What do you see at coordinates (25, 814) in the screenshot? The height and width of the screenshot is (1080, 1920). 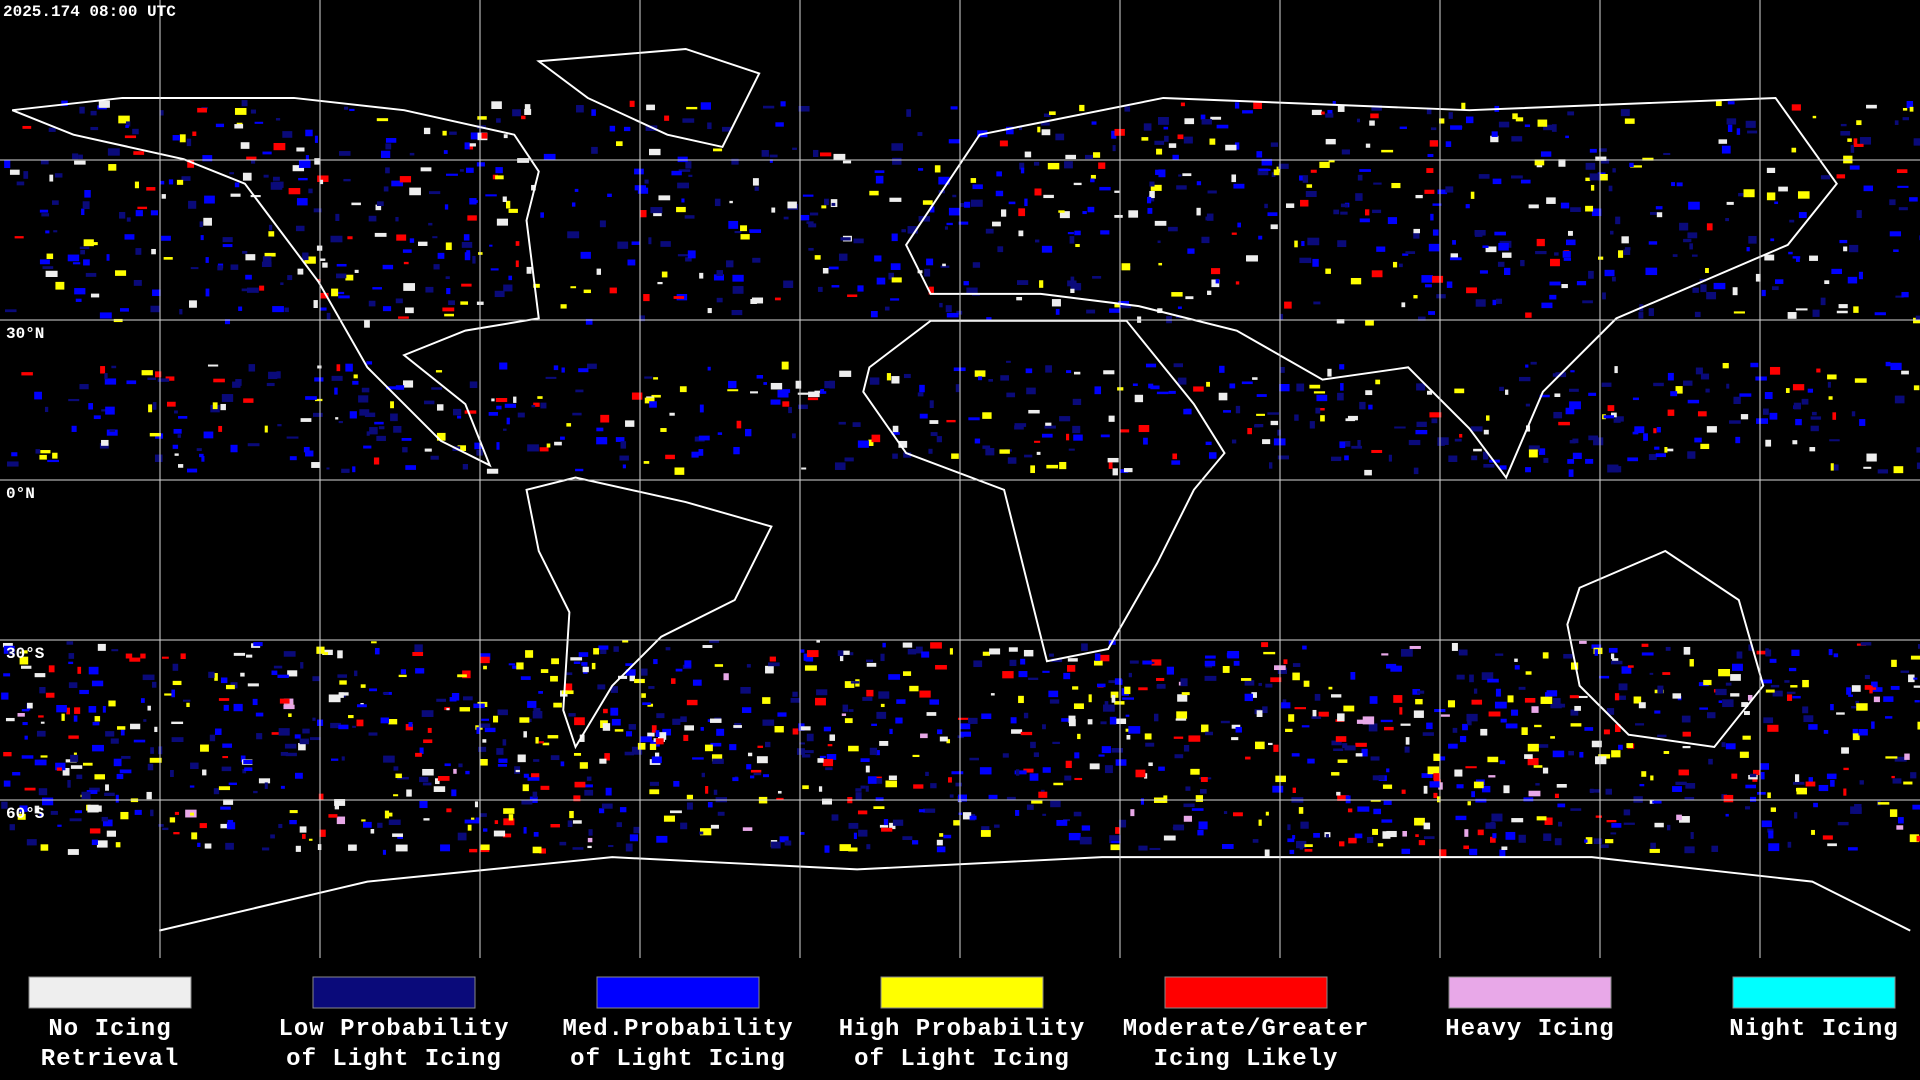 I see `latitude-label: 60°S` at bounding box center [25, 814].